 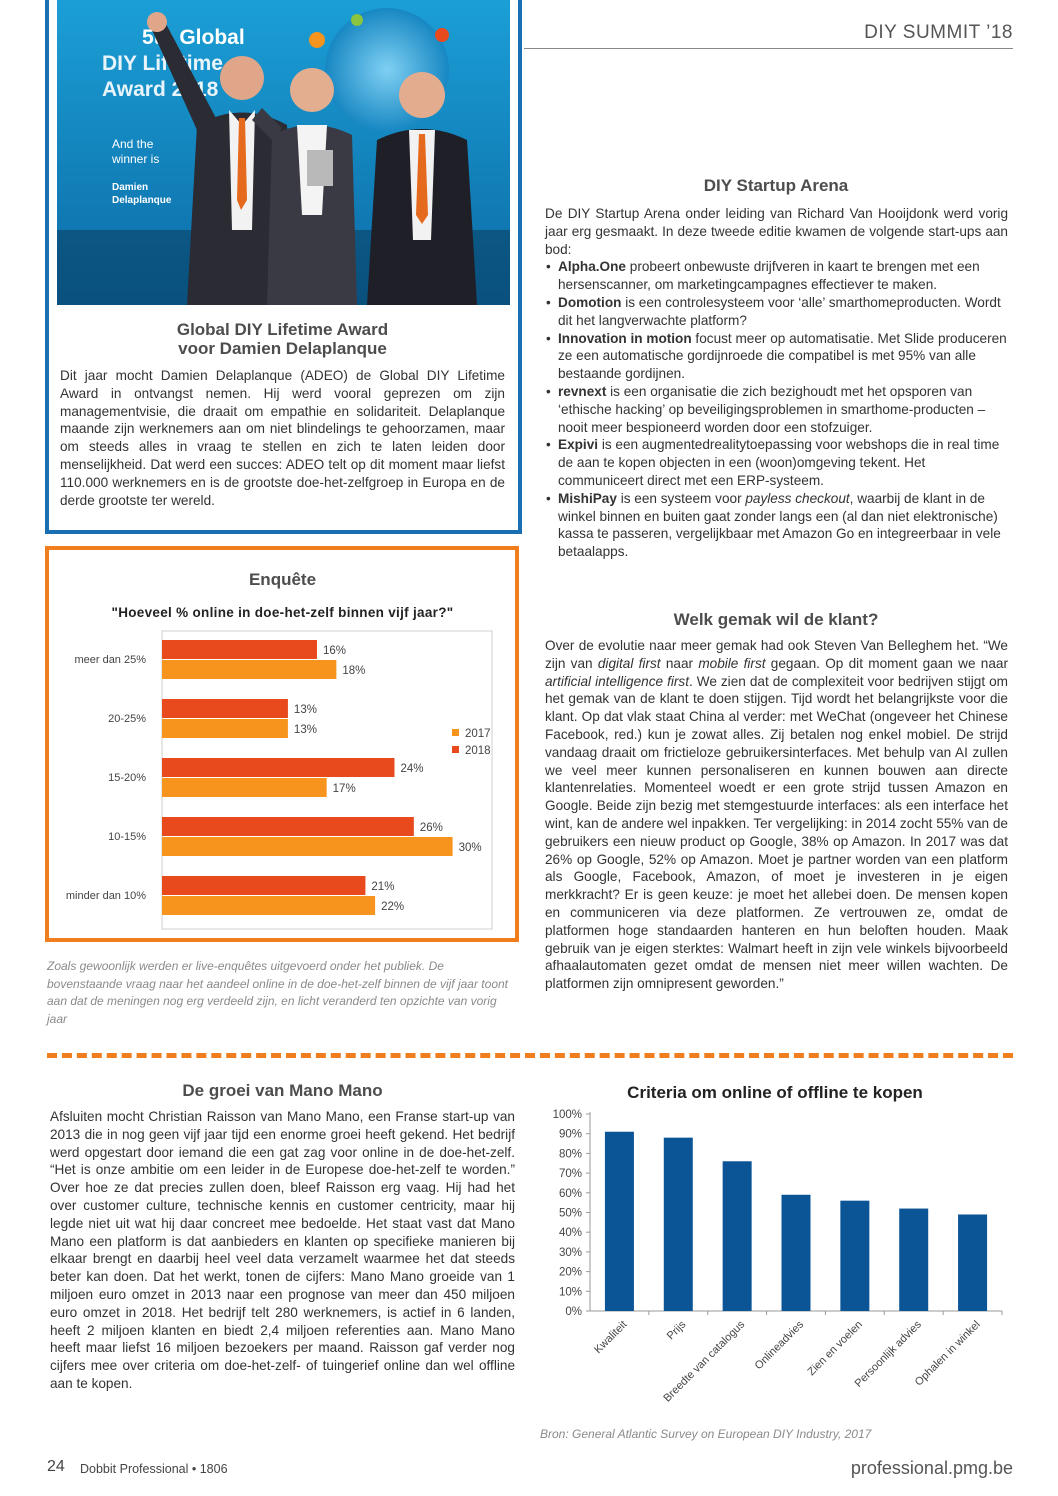 I want to click on klant-em-3: artificial intelligence first, so click(x=617, y=681).